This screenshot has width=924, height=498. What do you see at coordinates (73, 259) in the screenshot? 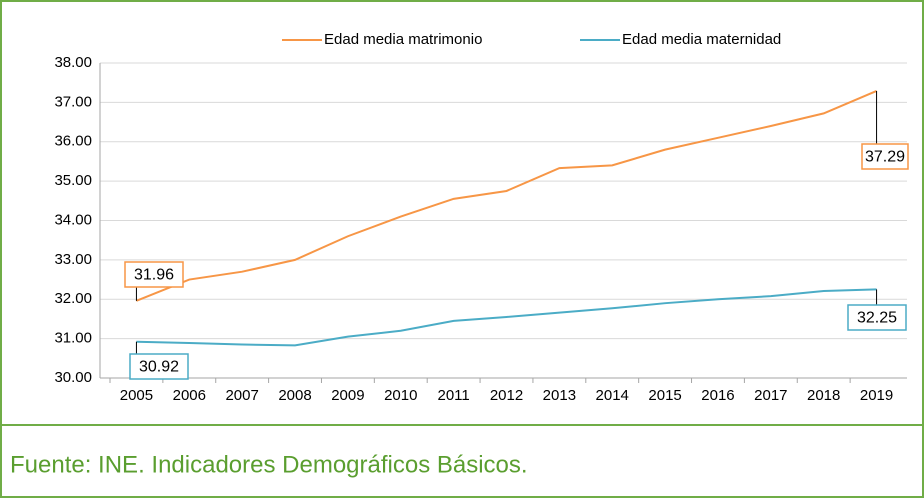
I see `y-tick-label: 33.00` at bounding box center [73, 259].